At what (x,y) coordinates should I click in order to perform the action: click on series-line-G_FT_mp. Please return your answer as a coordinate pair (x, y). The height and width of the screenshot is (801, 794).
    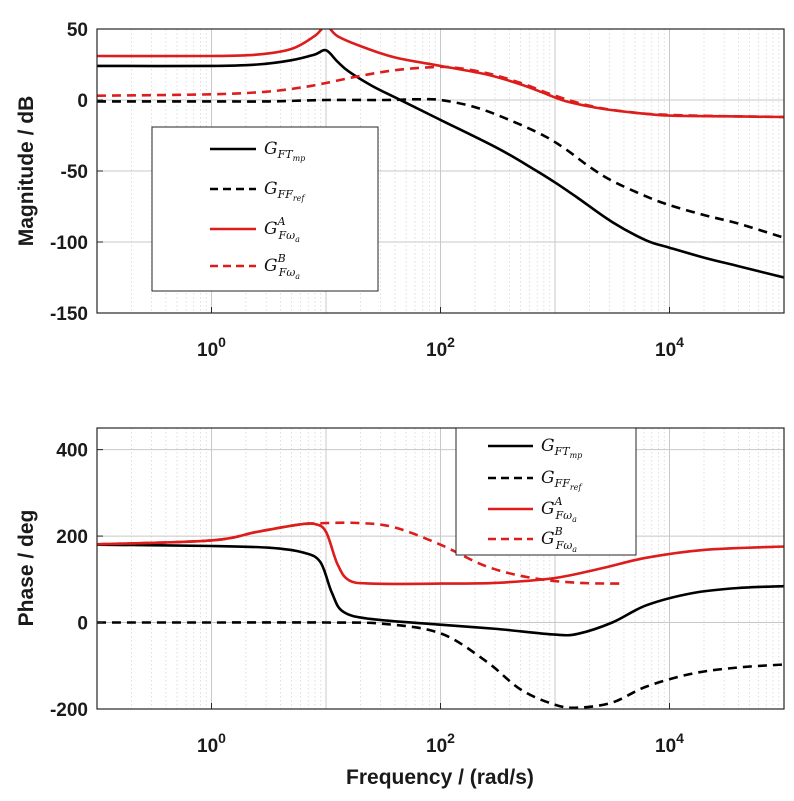
    Looking at the image, I should click on (440, 590).